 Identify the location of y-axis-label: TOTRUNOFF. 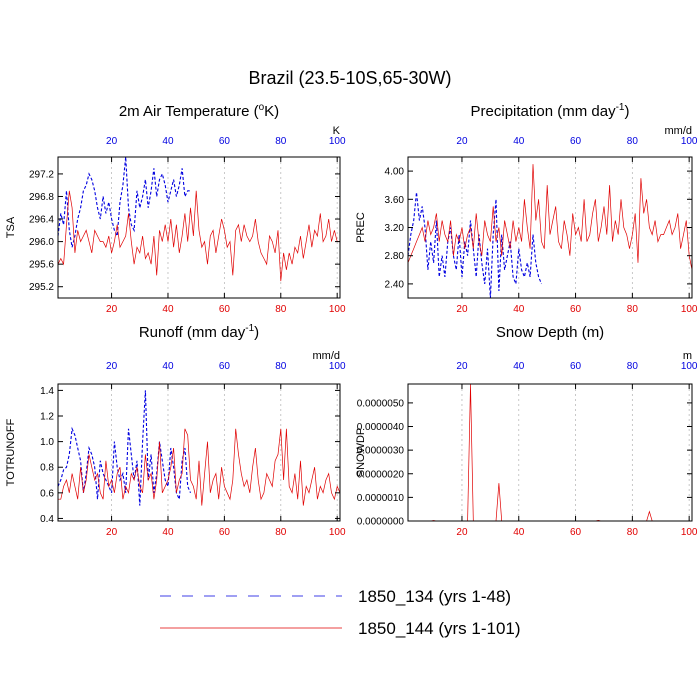
(11, 452).